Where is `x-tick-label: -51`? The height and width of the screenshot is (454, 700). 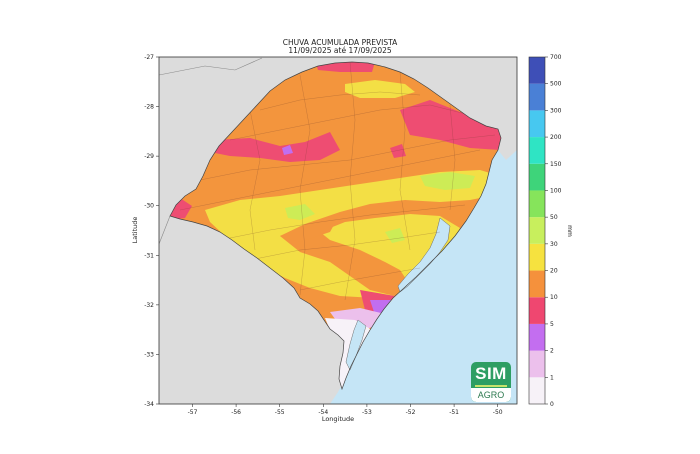
x-tick-label: -51 is located at coordinates (454, 412).